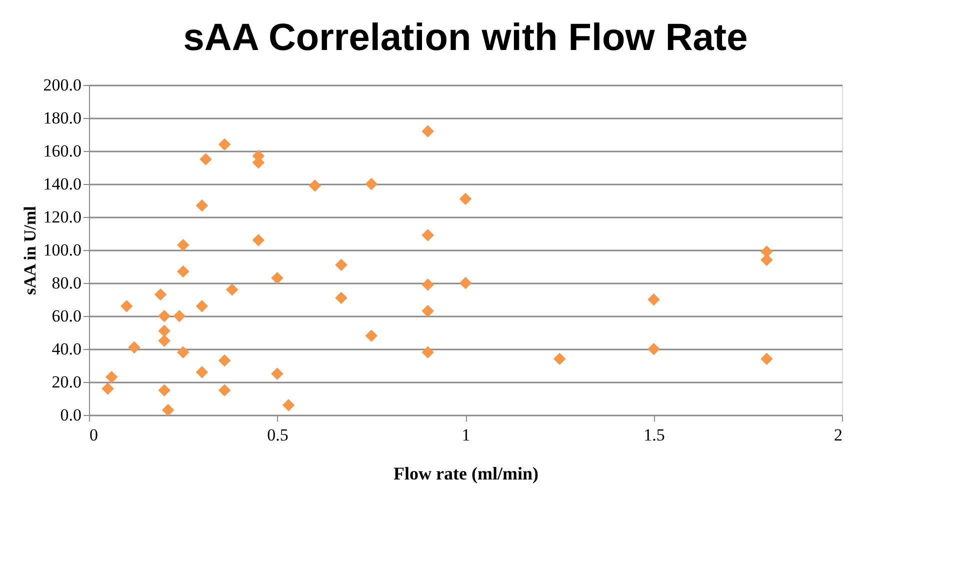  What do you see at coordinates (62, 184) in the screenshot?
I see `y-tick-label: 140.0` at bounding box center [62, 184].